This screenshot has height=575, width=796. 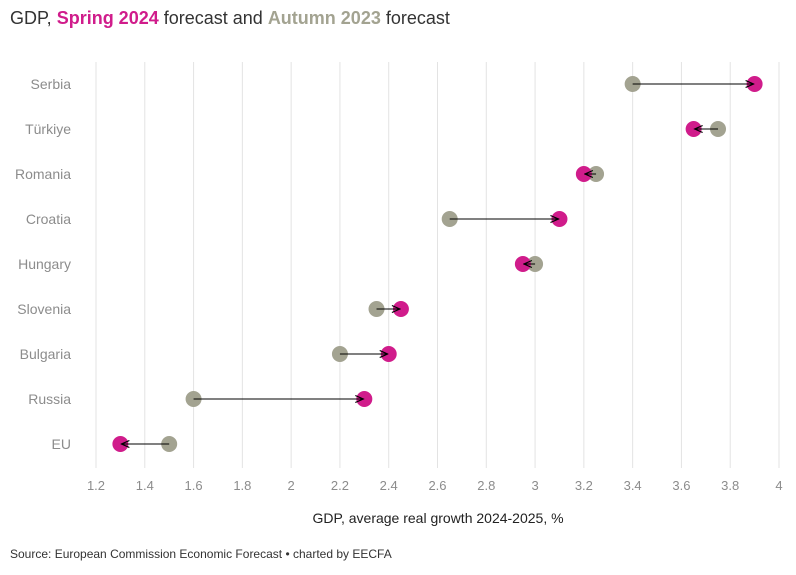 I want to click on title-prefix: GDP,, so click(x=33, y=18).